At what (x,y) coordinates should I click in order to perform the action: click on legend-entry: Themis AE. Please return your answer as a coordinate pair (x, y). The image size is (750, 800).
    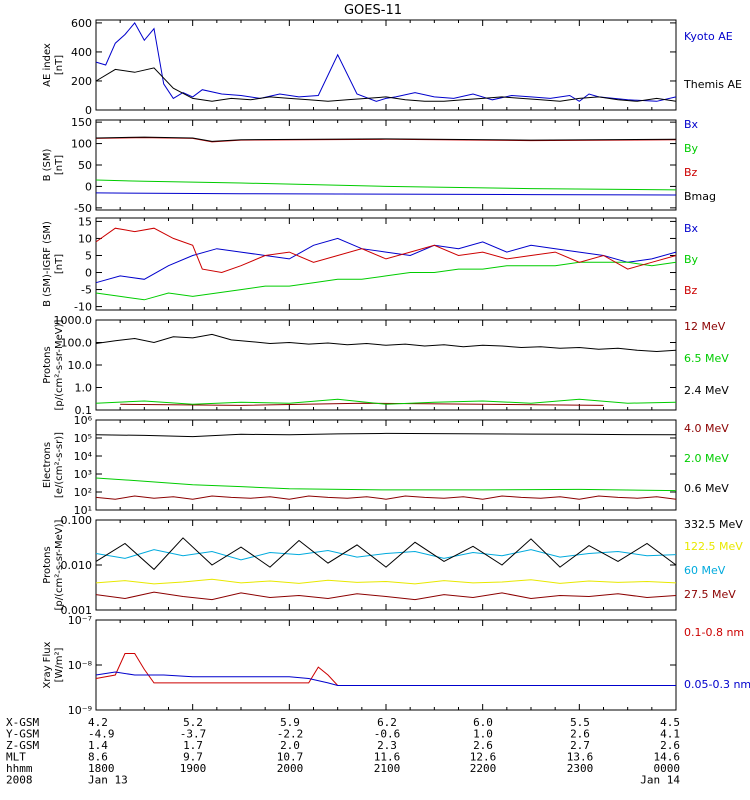
    Looking at the image, I should click on (712, 84).